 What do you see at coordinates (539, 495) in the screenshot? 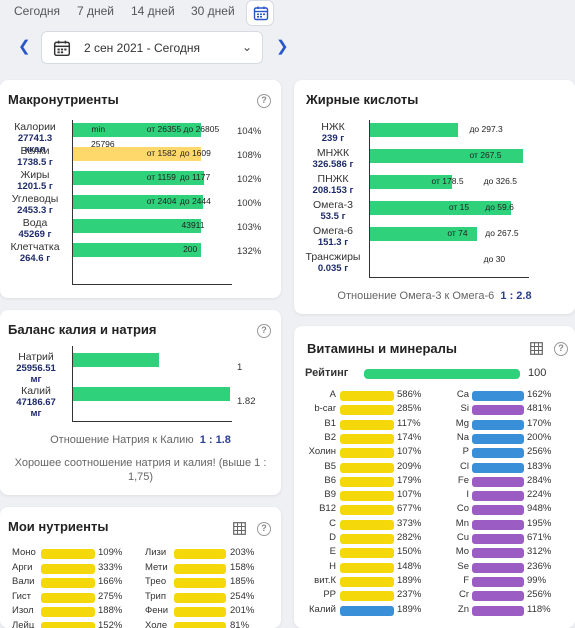
I see `vitamin-value: 224%` at bounding box center [539, 495].